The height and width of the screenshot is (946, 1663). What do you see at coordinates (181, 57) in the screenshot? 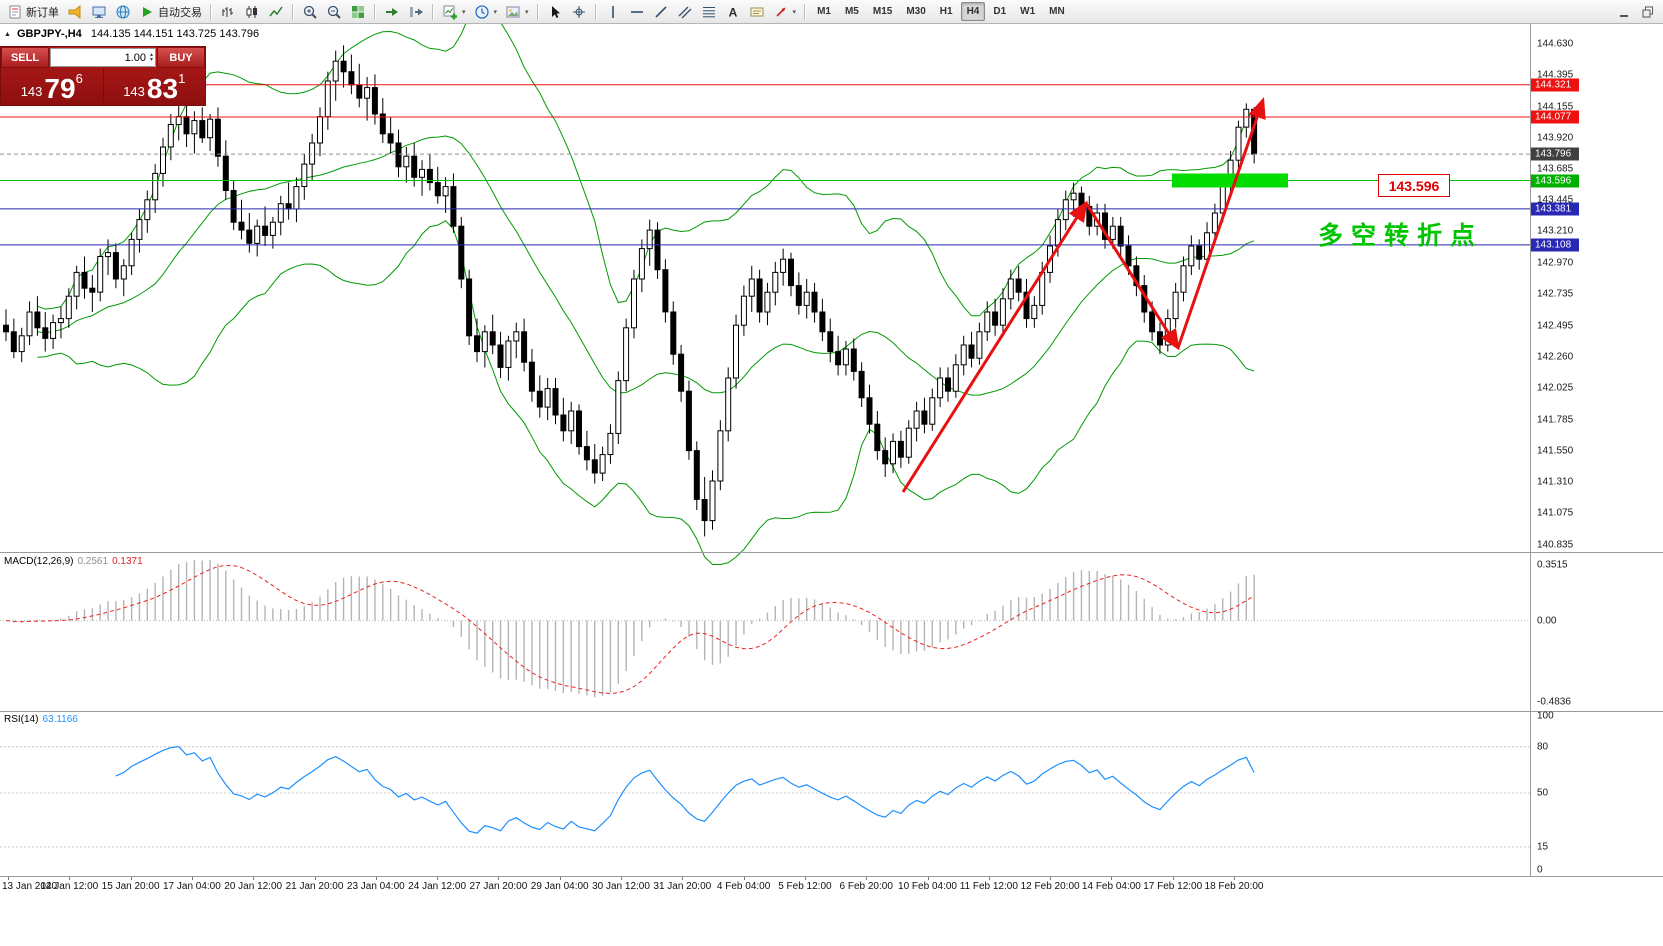
I see `buy-button: BUY` at bounding box center [181, 57].